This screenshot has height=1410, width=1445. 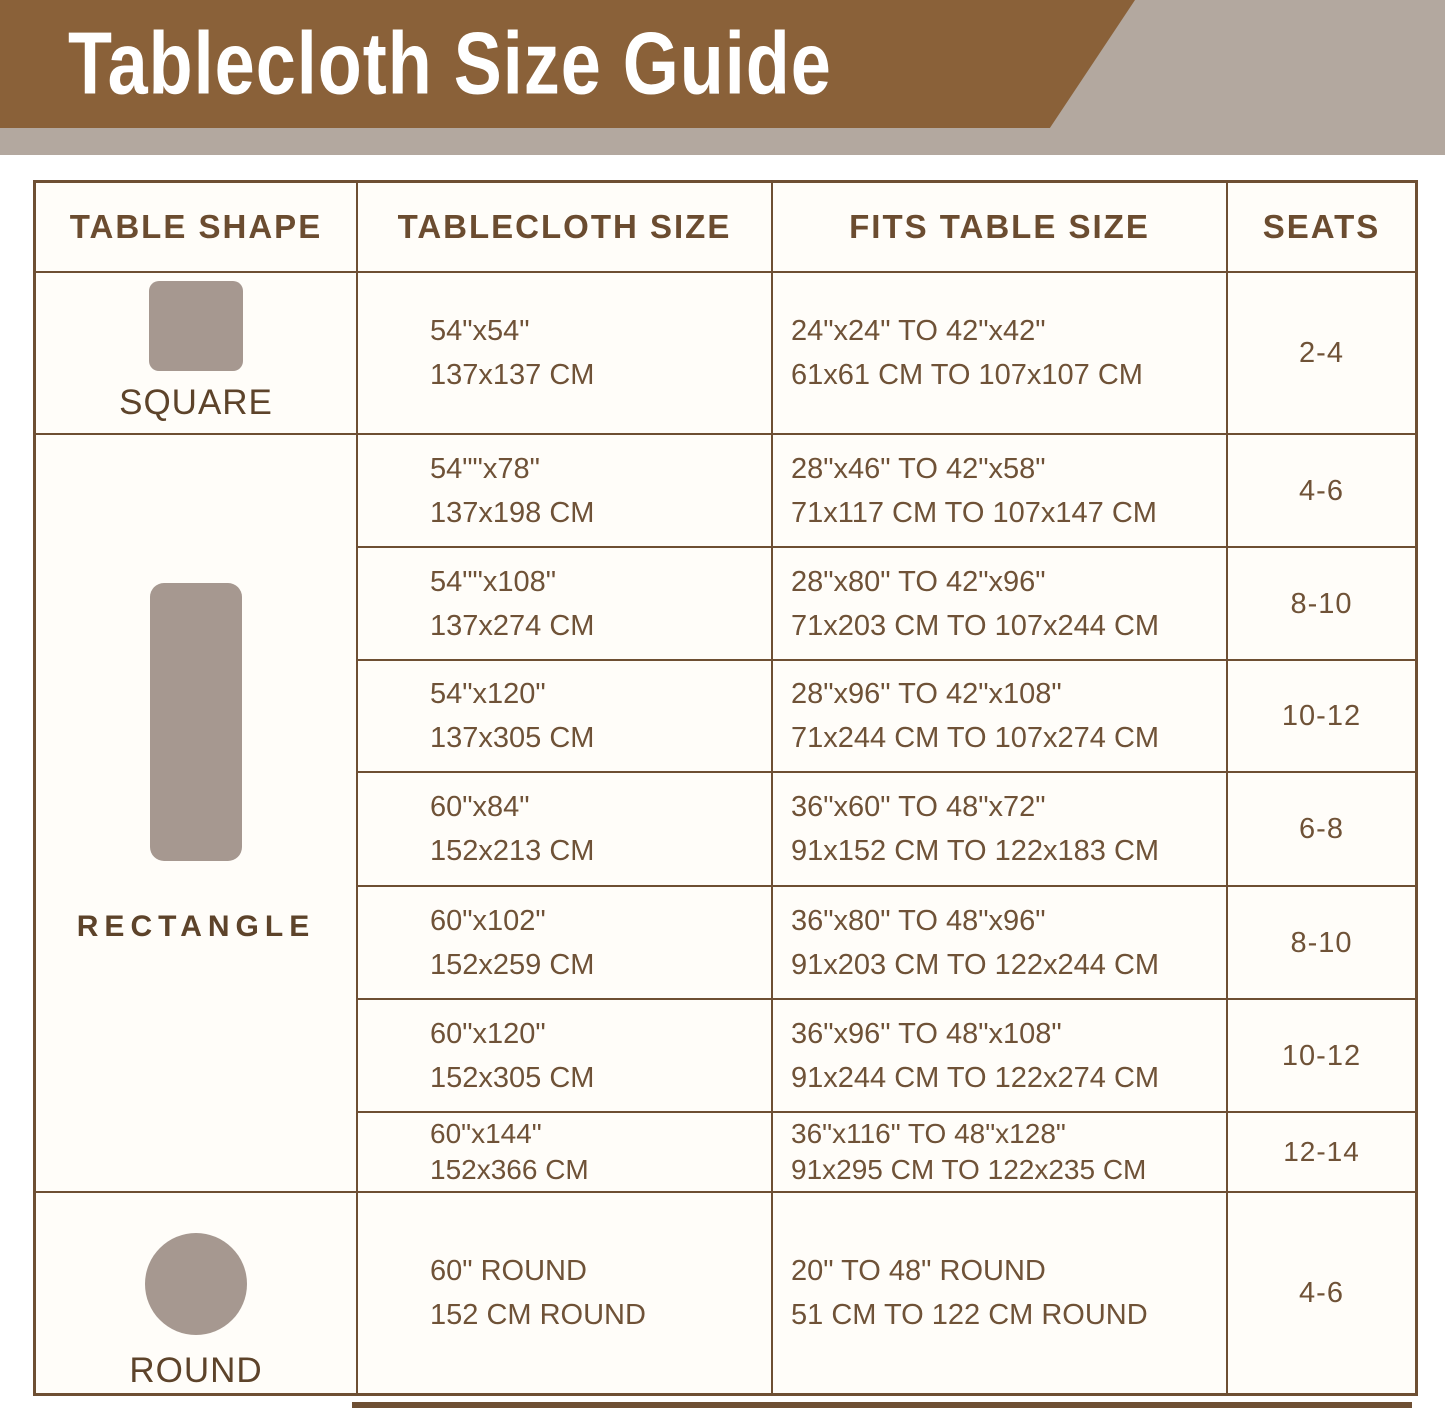 I want to click on header-band: Tablecloth Size Guide, so click(x=722, y=77).